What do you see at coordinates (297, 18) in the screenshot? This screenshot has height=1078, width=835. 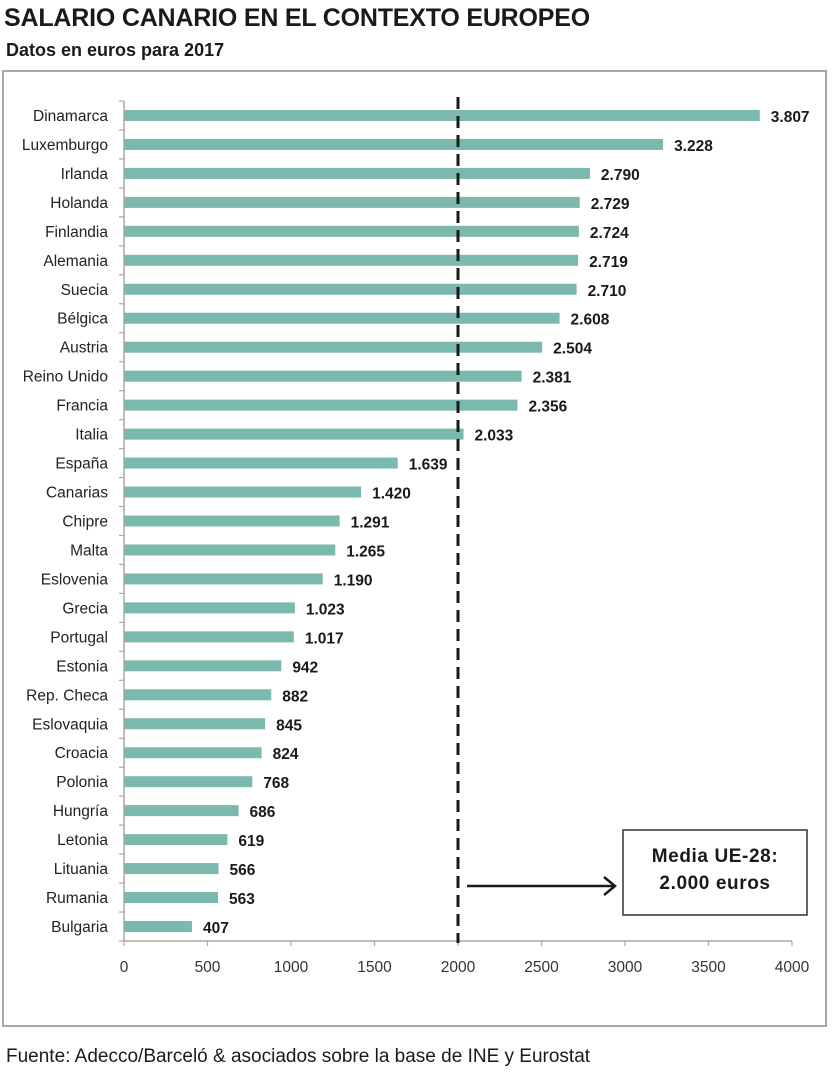 I see `chart-title: SALARIO CANARIO EN EL CONTEXTO EUROPEO` at bounding box center [297, 18].